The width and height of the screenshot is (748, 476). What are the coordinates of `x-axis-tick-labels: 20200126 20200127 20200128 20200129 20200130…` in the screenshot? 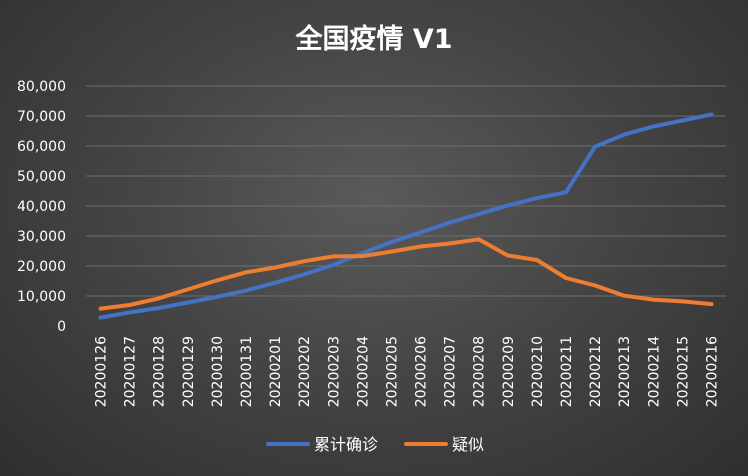 It's located at (407, 371).